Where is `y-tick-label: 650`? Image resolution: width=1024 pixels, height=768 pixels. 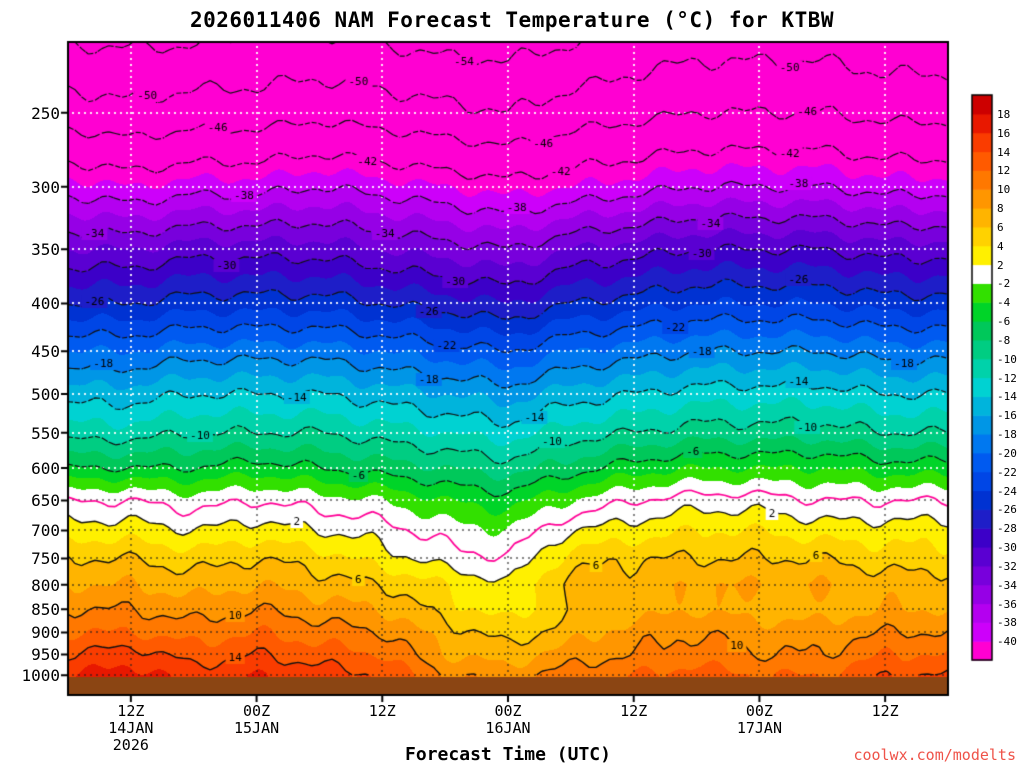 y-tick-label: 650 is located at coordinates (45, 501).